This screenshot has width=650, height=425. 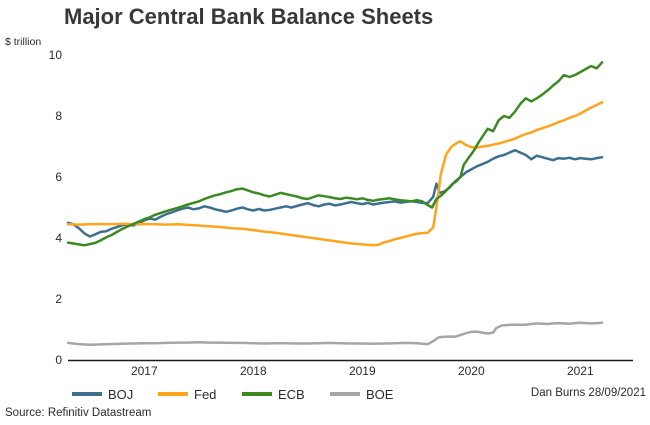 What do you see at coordinates (121, 394) in the screenshot?
I see `legend-label-boj: BOJ` at bounding box center [121, 394].